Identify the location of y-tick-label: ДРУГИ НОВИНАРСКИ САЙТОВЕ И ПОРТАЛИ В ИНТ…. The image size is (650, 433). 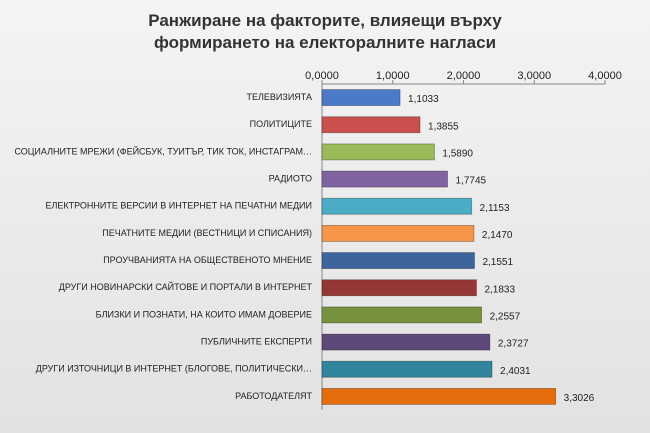
(186, 286).